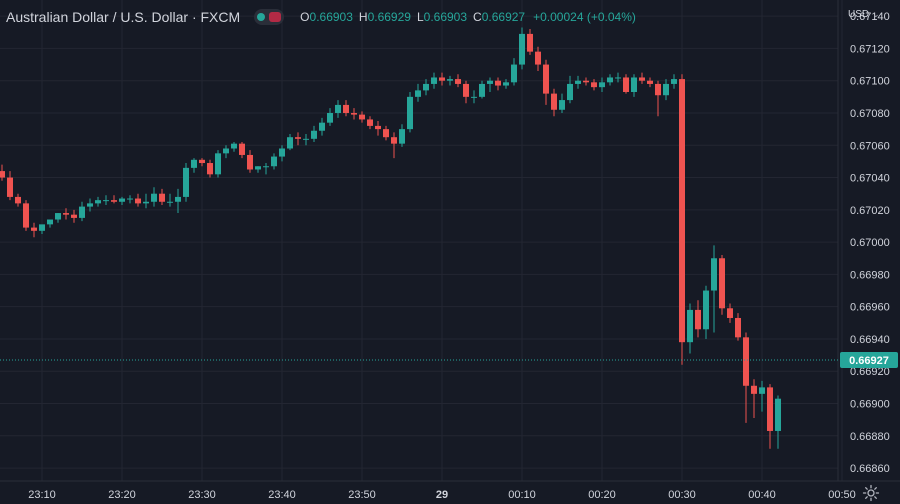 The image size is (900, 504). I want to click on currency-label: USD, so click(859, 14).